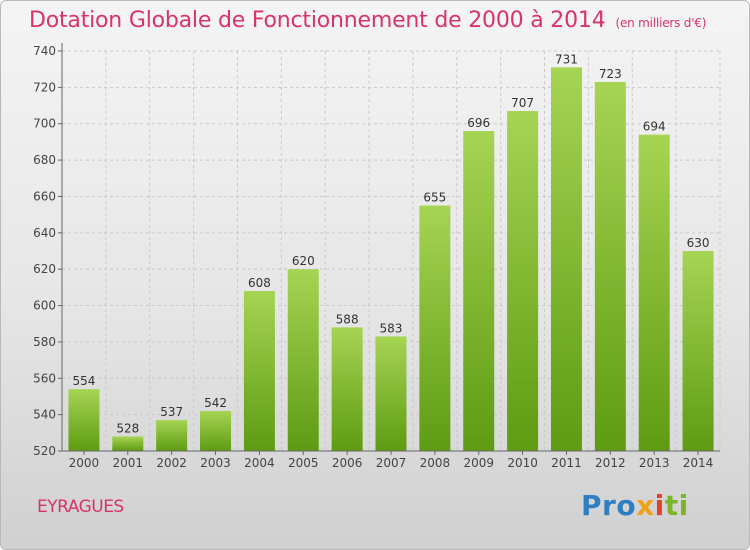 This screenshot has height=550, width=750. What do you see at coordinates (215, 403) in the screenshot?
I see `value-label: 542` at bounding box center [215, 403].